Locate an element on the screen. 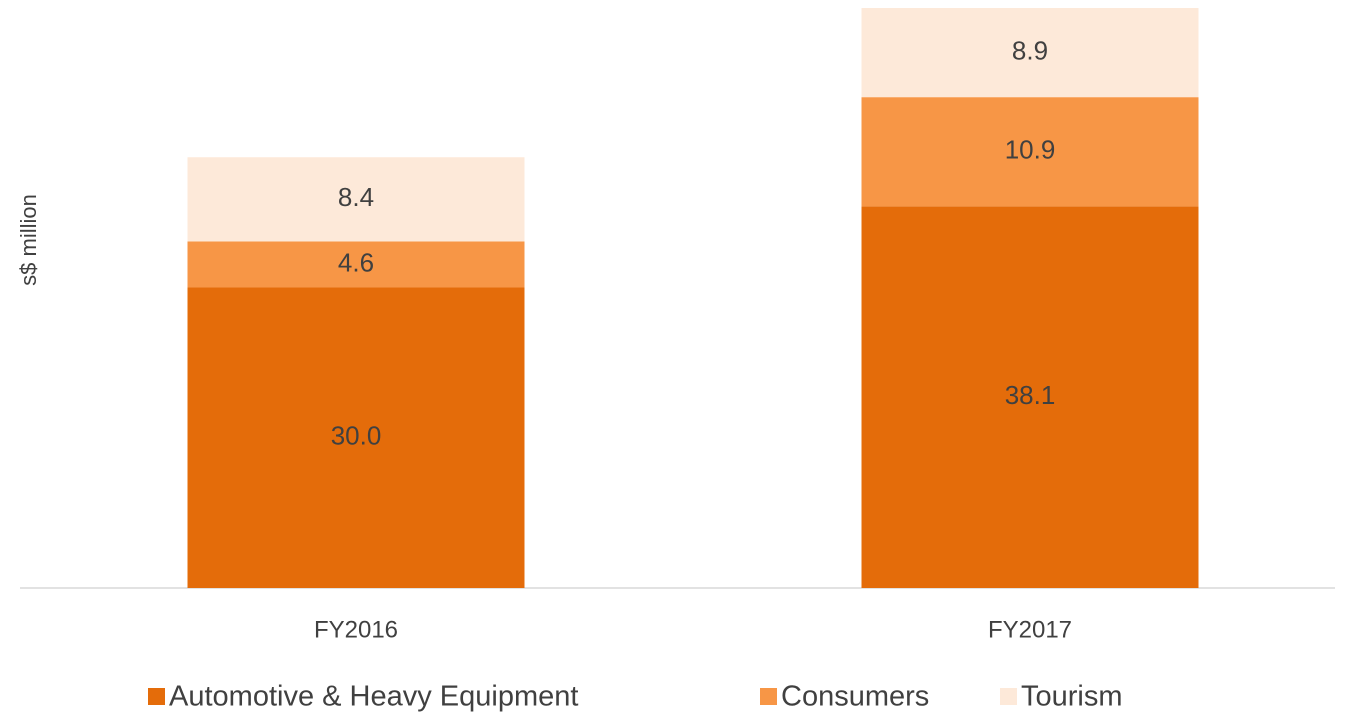 Image resolution: width=1350 pixels, height=721 pixels. data-label: 10.9 is located at coordinates (1030, 150).